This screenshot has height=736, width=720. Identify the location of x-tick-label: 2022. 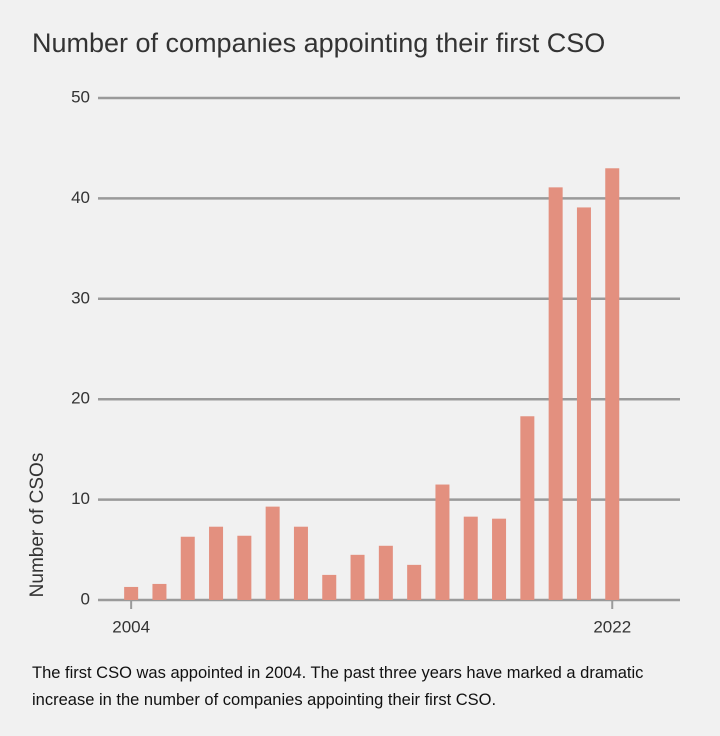
(612, 626).